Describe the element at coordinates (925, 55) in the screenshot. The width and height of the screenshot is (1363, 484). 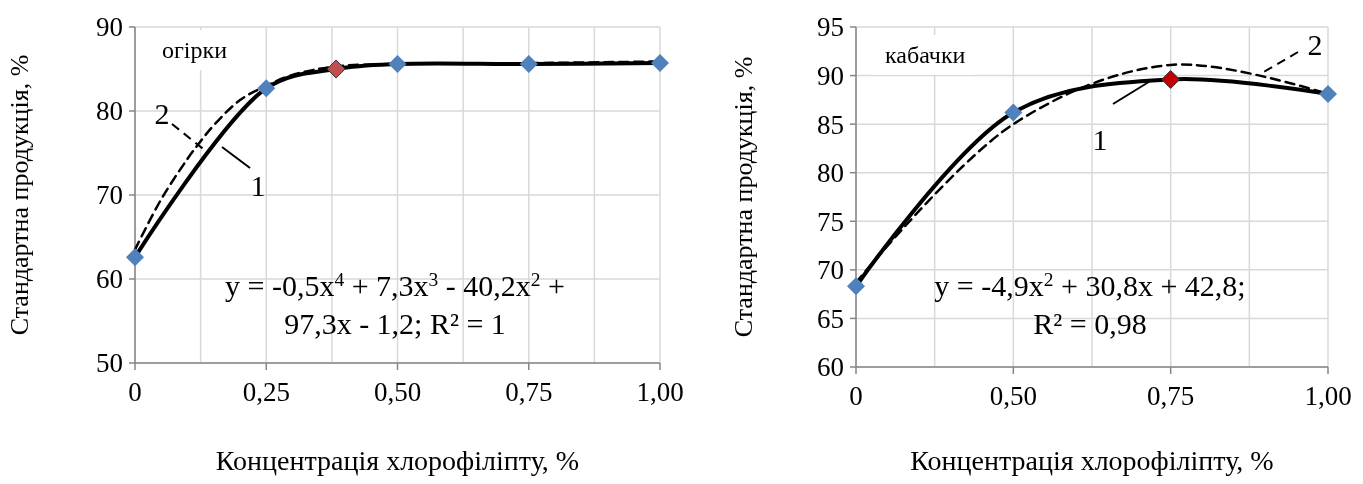
I see `annotation: кабачки` at that location.